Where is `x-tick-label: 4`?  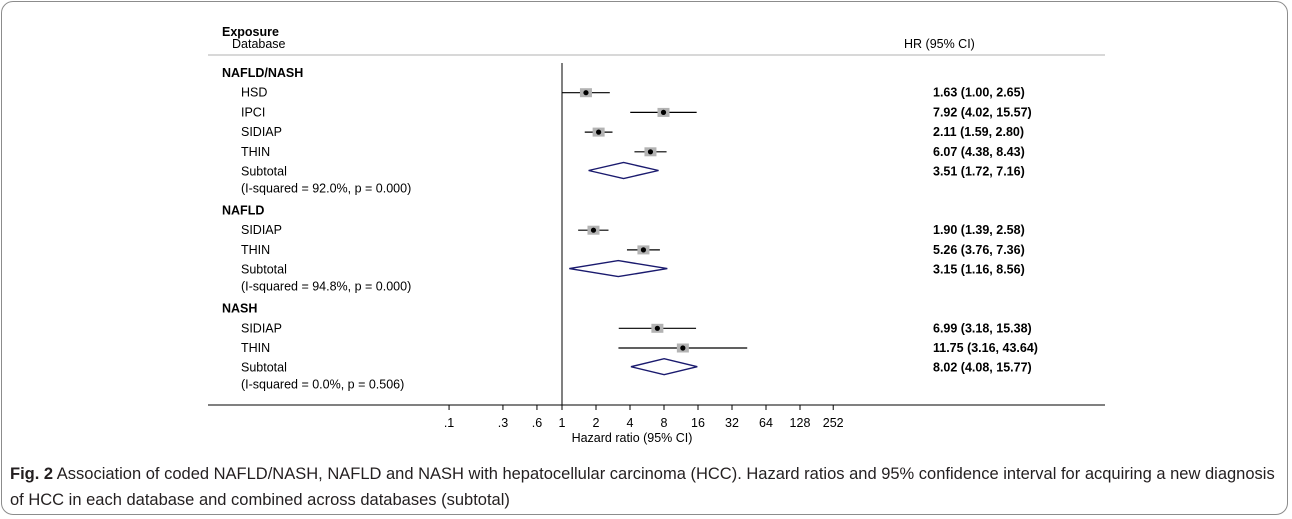 x-tick-label: 4 is located at coordinates (630, 423).